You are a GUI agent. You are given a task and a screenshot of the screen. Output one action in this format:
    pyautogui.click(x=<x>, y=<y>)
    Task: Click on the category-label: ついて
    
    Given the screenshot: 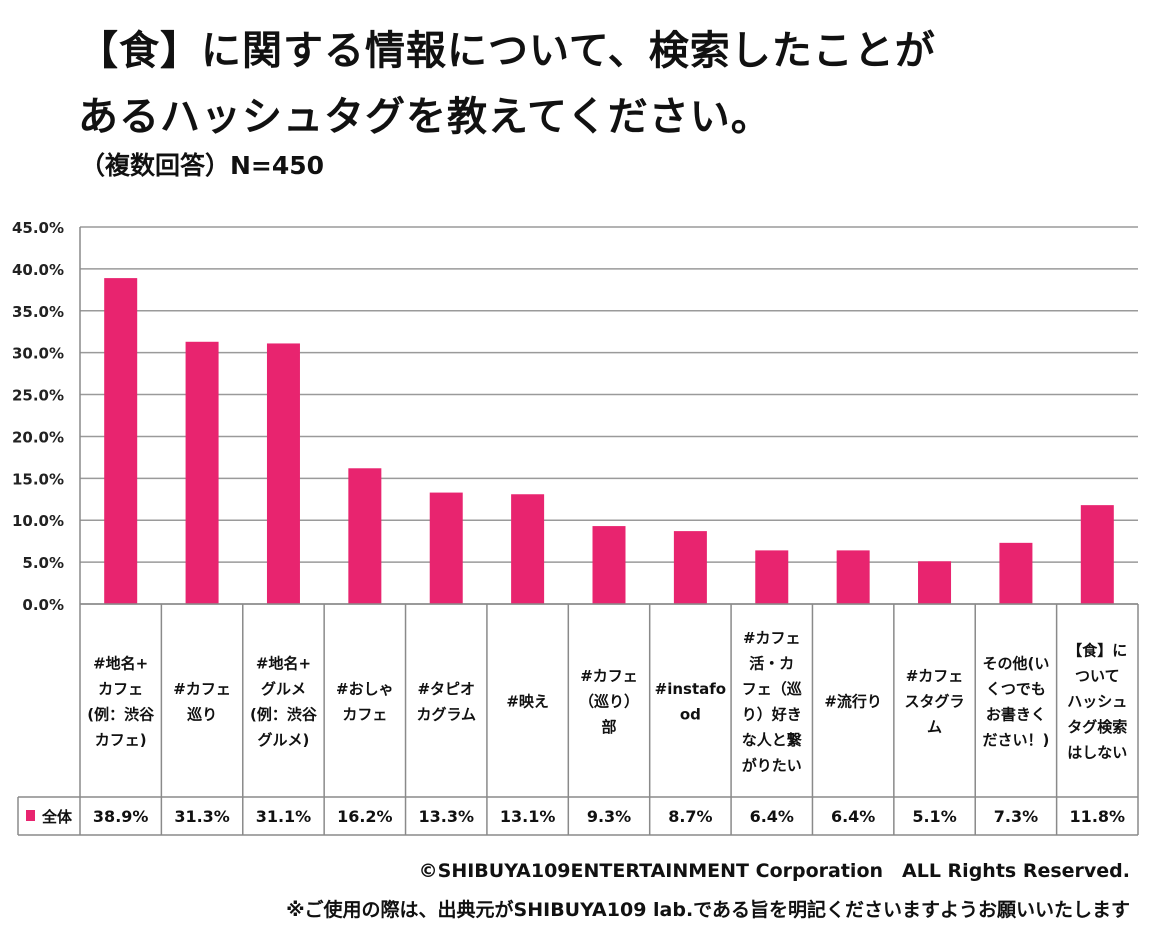 What is the action you would take?
    pyautogui.click(x=1097, y=676)
    